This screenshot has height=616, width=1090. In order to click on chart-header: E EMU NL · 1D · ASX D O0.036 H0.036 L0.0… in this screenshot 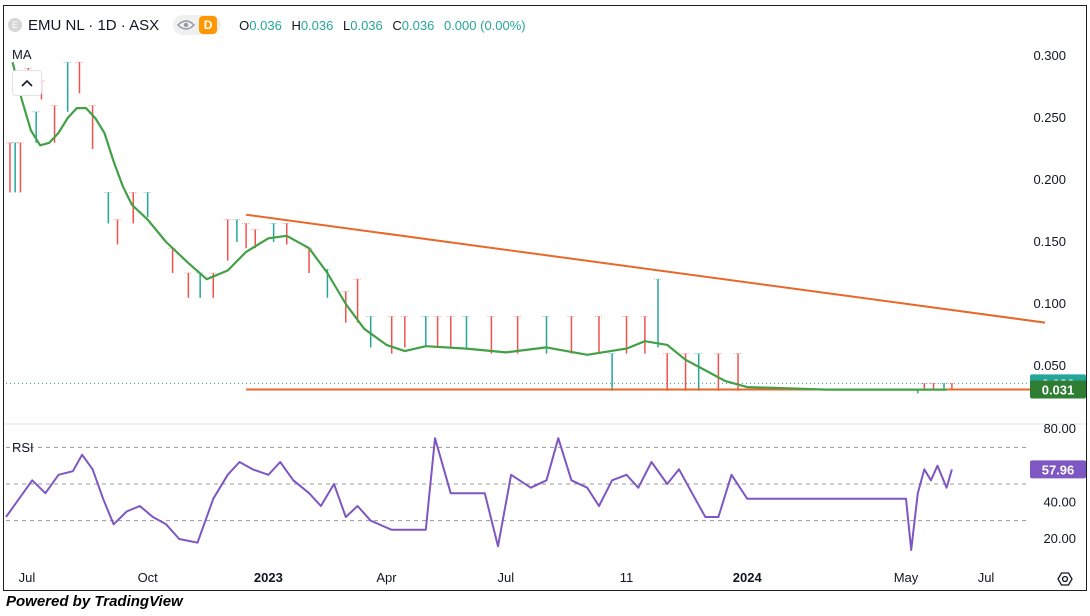, I will do `click(267, 25)`.